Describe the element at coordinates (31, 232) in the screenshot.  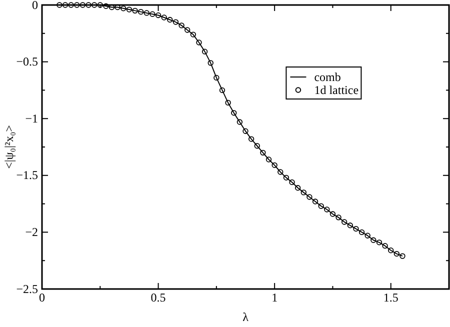
I see `y-tick-label: −2` at that location.